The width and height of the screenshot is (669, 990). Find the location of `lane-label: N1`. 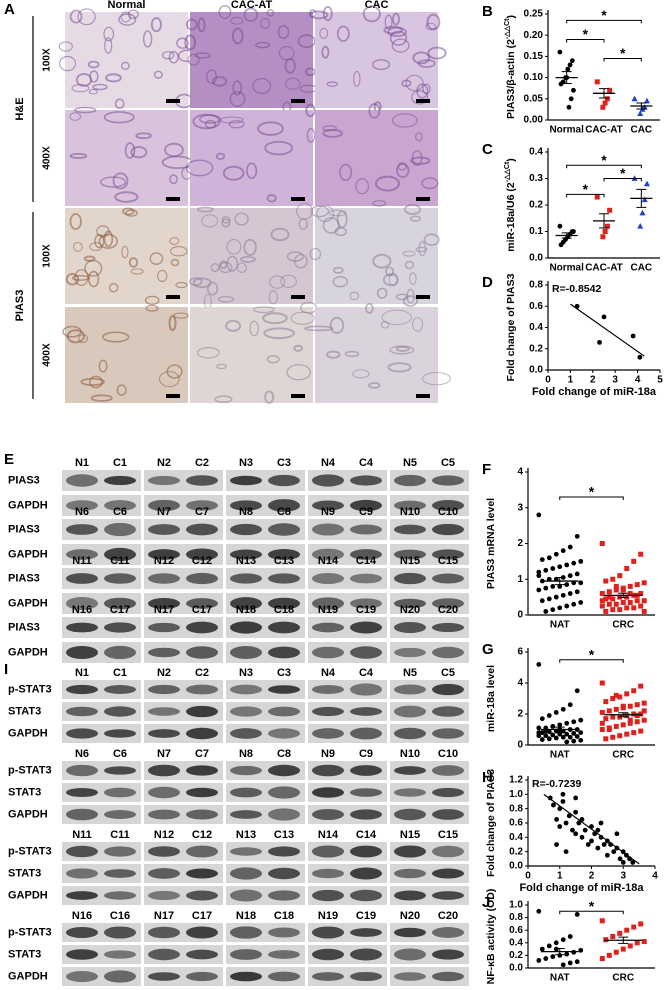

lane-label: N1 is located at coordinates (82, 673).